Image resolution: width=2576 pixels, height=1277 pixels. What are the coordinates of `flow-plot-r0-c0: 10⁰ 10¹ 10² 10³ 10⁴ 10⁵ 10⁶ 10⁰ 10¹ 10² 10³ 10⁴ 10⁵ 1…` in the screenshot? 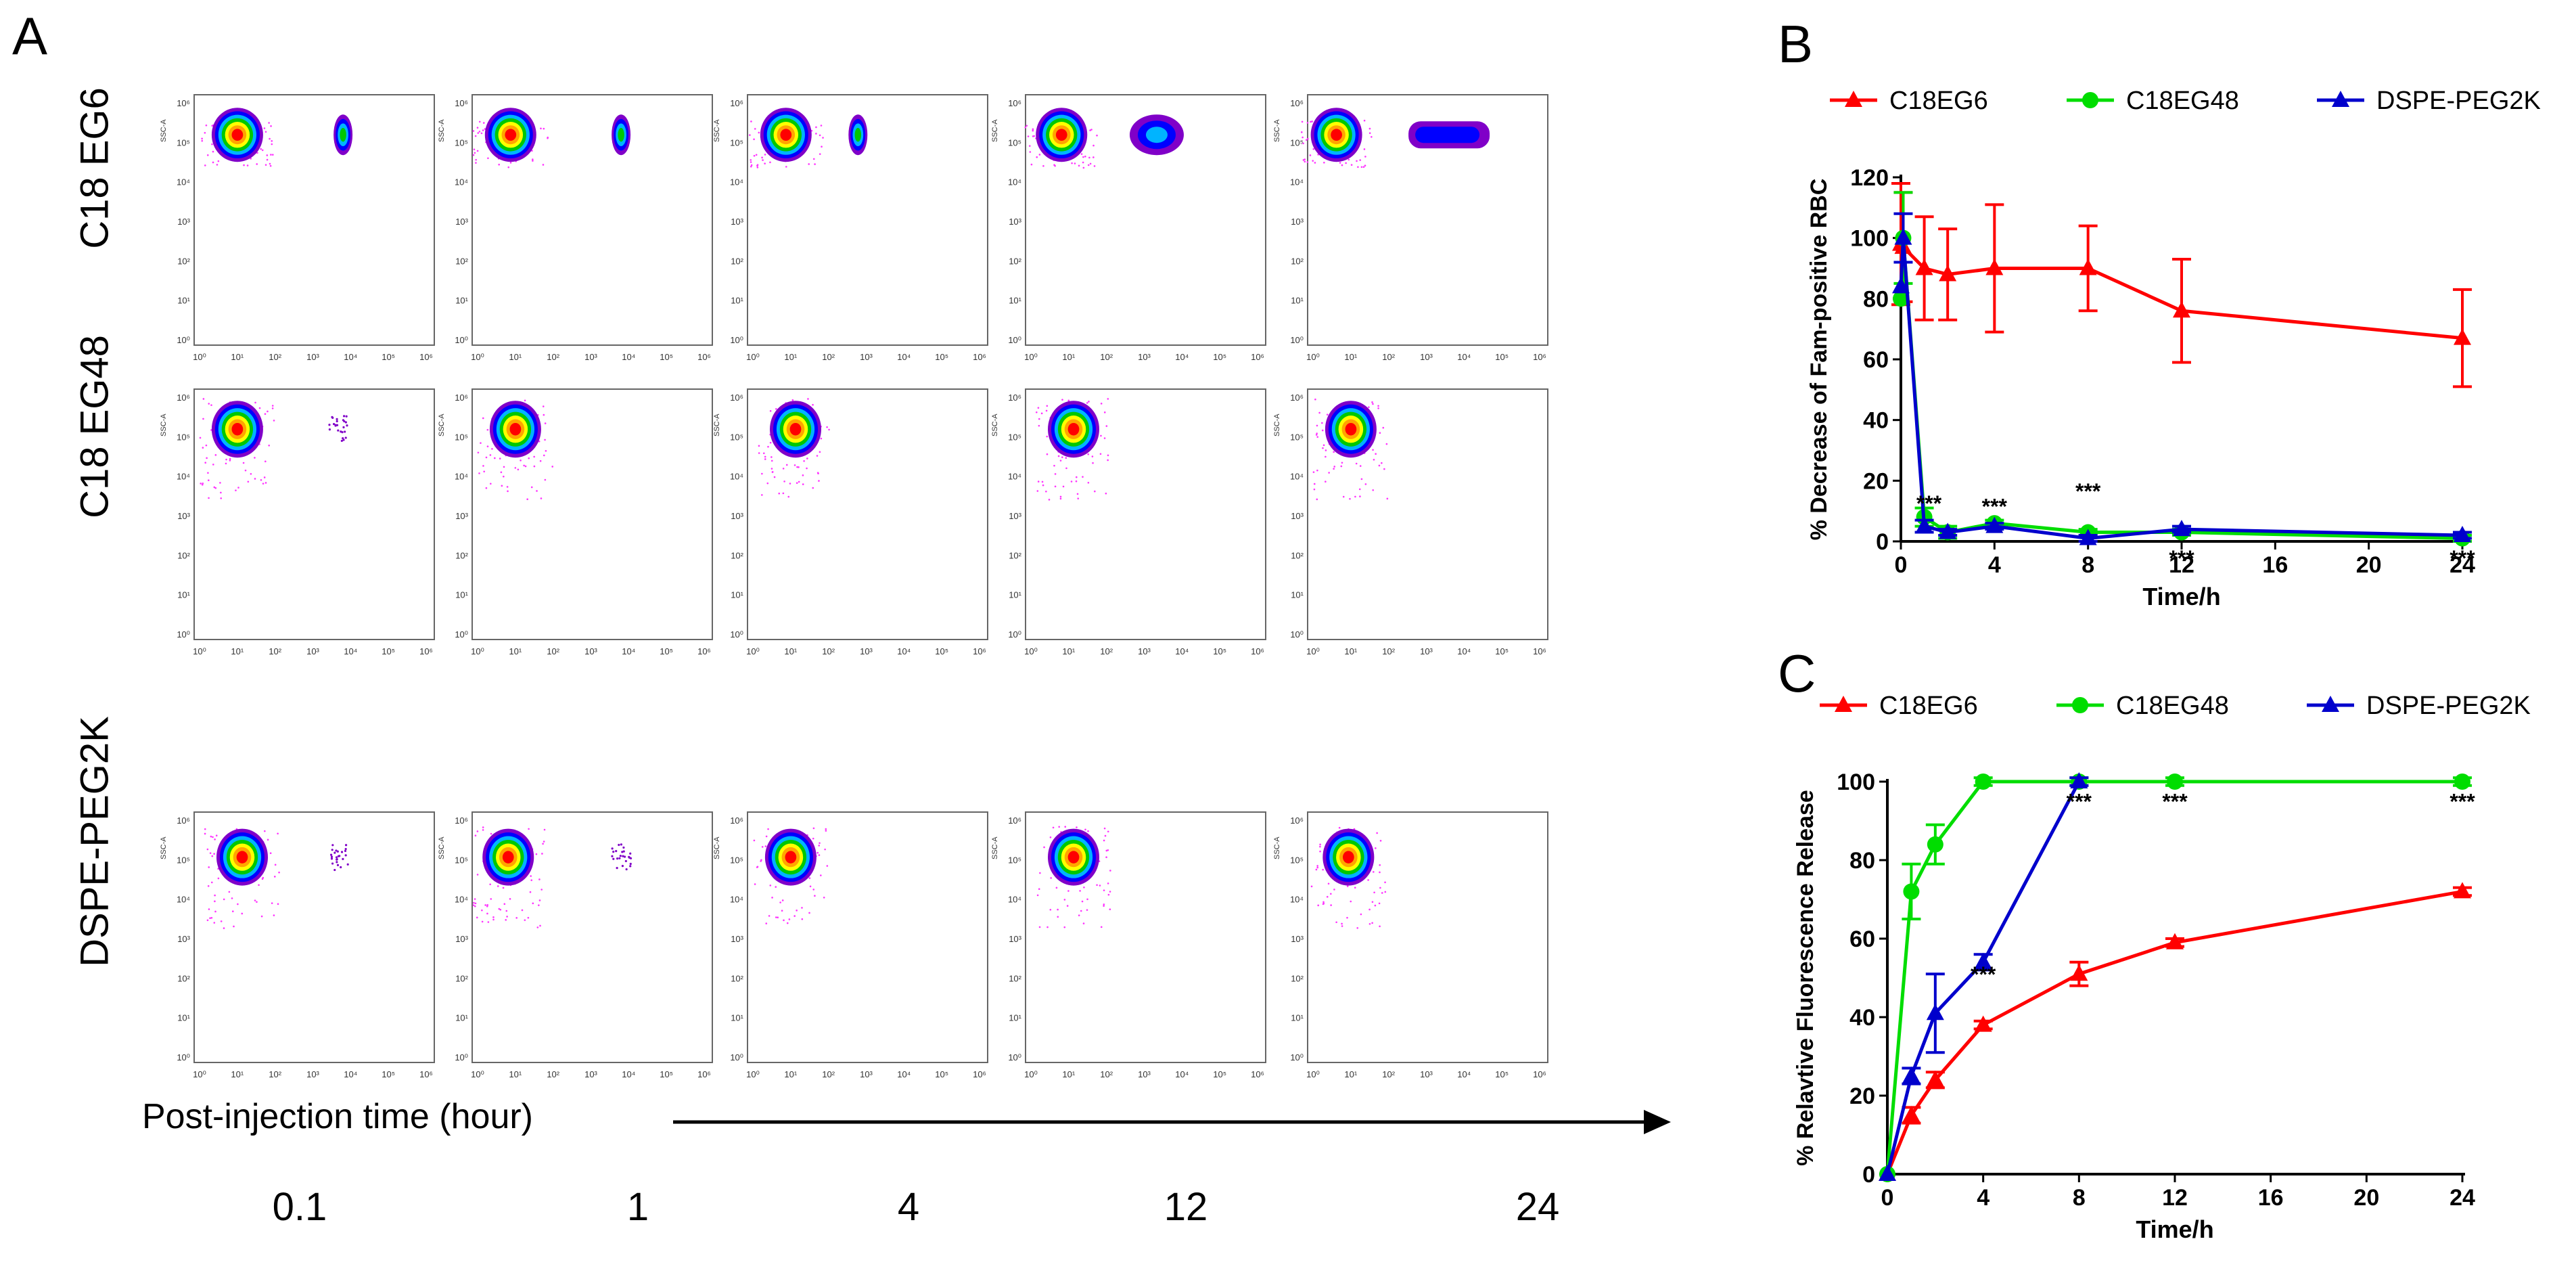 It's located at (297, 228).